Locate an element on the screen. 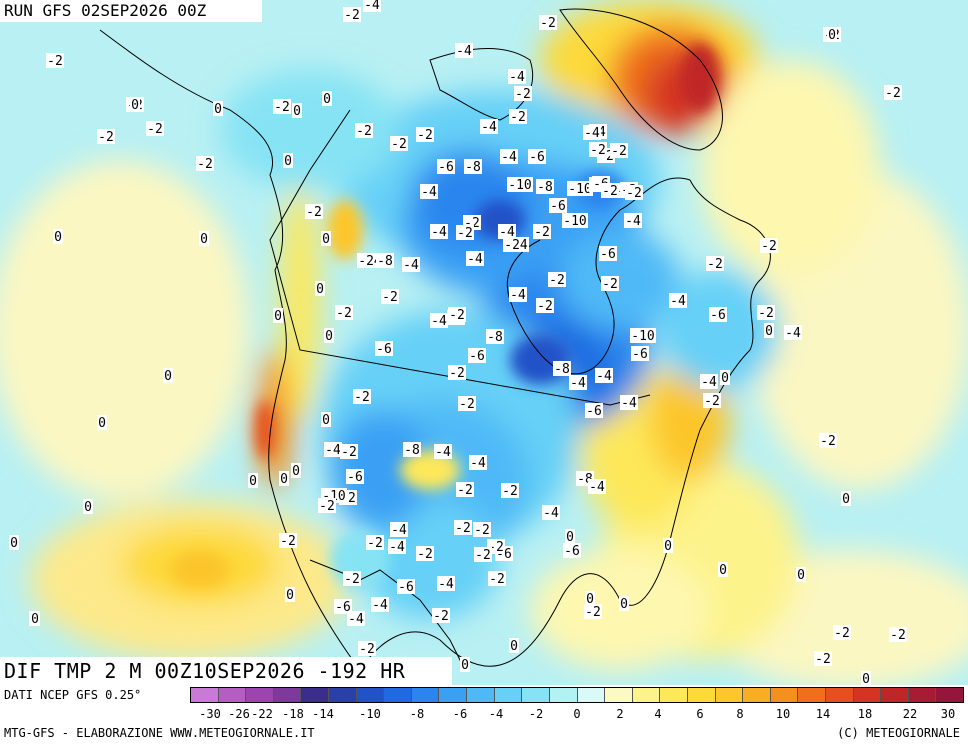 Image resolution: width=968 pixels, height=745 pixels. color-scale-tick: -4 is located at coordinates (496, 714).